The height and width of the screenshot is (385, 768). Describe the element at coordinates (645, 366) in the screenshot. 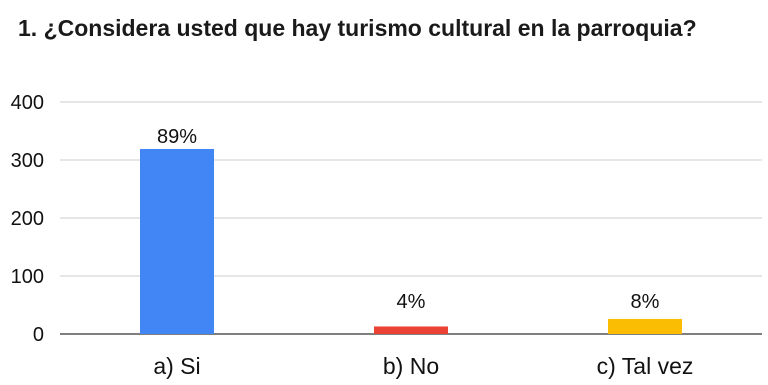

I see `x-category-label: c) Tal vez` at that location.